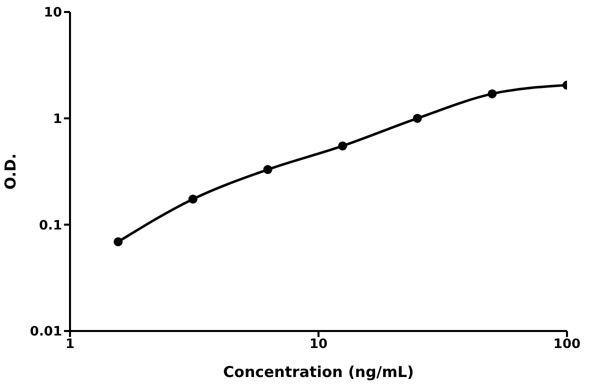 This screenshot has height=389, width=594. I want to click on x-tick-label: 1, so click(70, 344).